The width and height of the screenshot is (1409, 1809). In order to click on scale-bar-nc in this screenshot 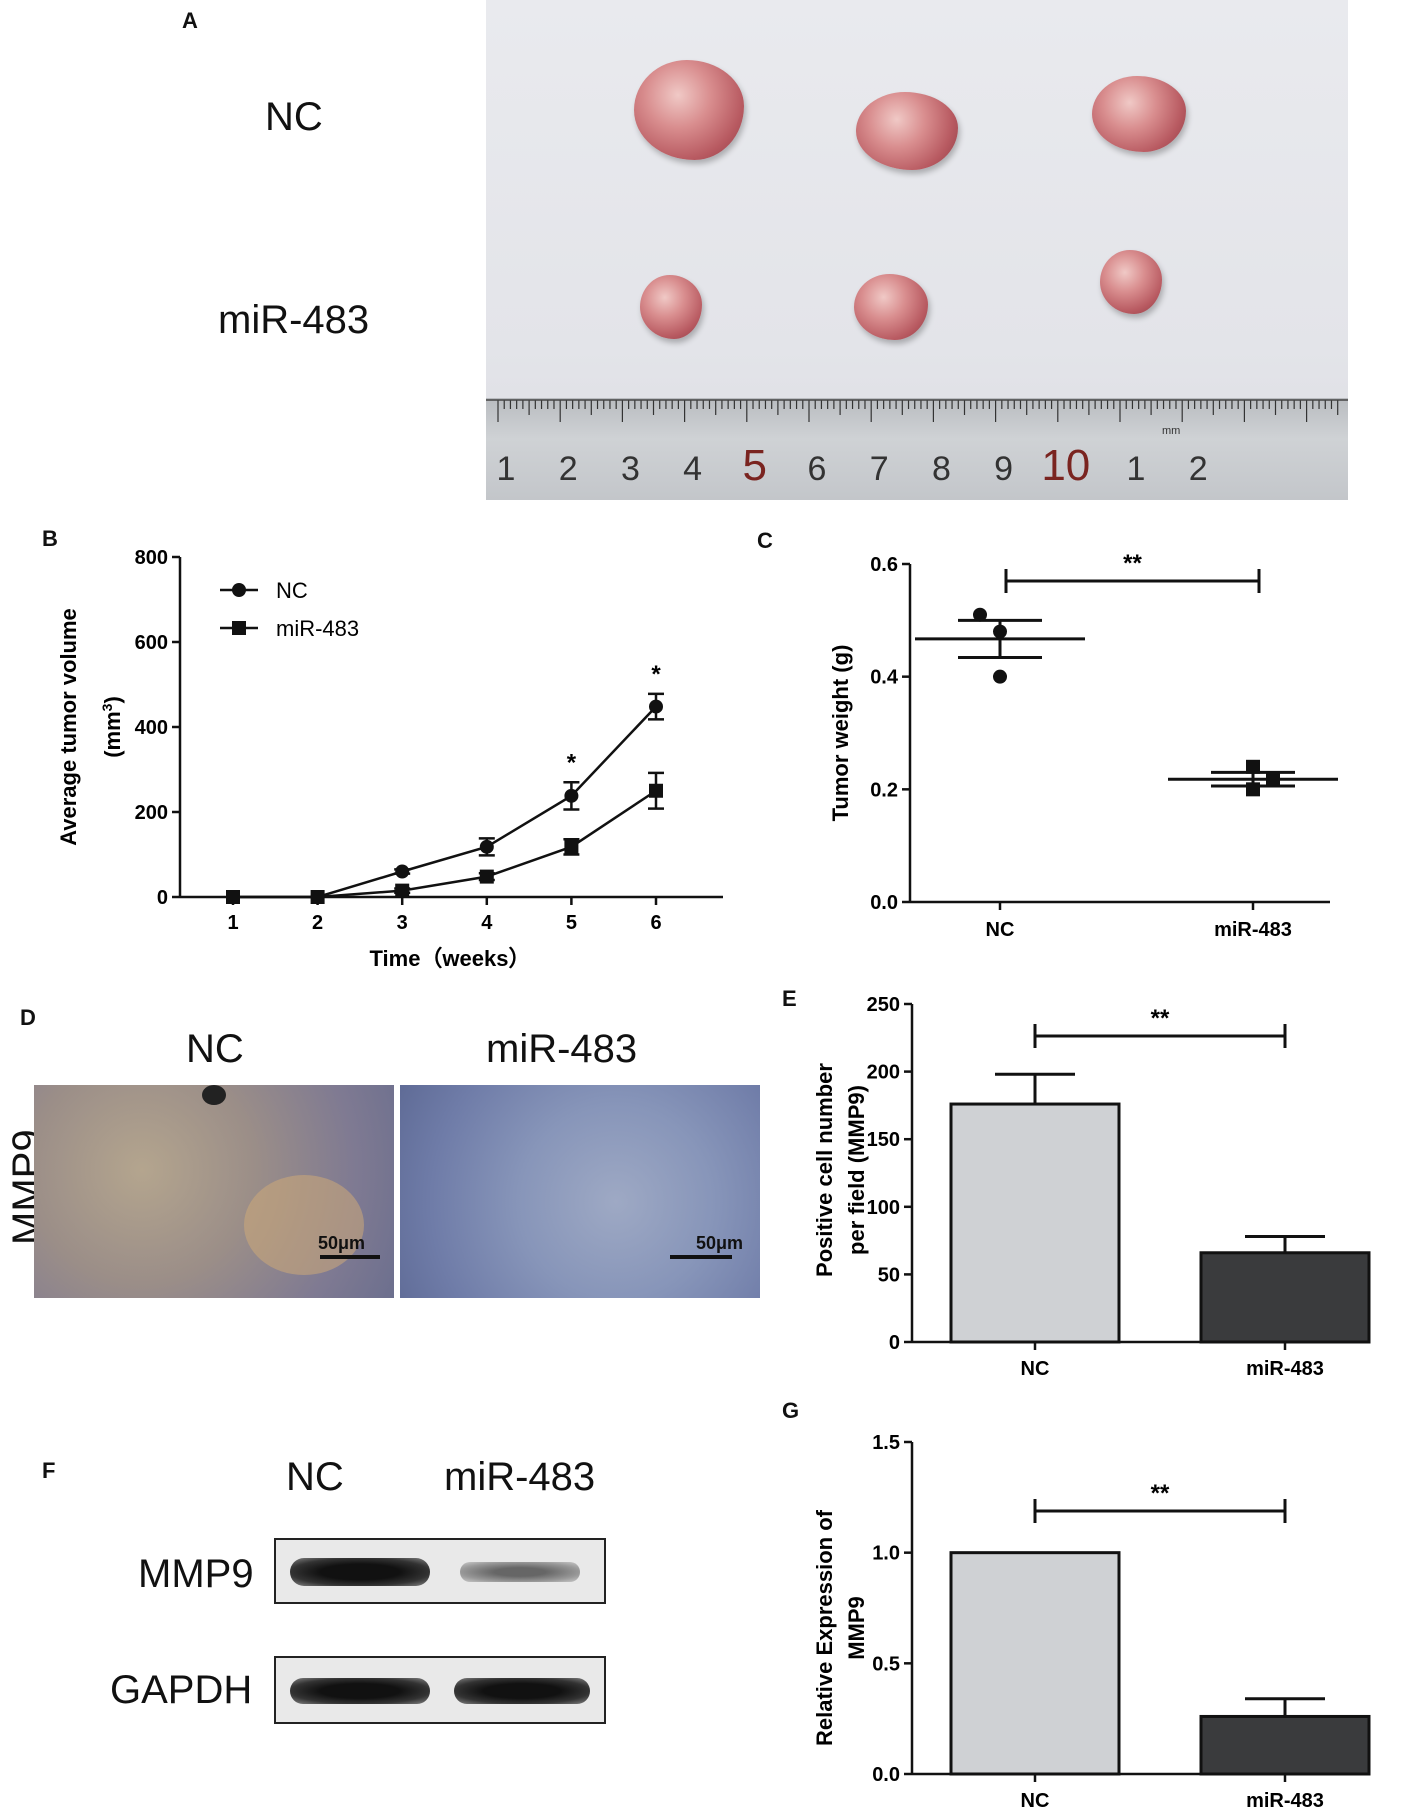, I will do `click(350, 1257)`.